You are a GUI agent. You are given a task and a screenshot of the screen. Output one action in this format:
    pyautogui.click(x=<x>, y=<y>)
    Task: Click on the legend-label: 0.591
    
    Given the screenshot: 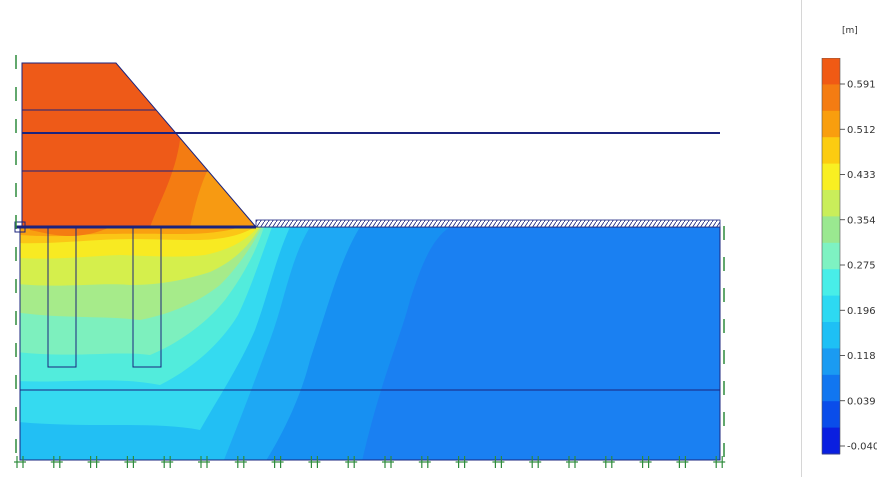 What is the action you would take?
    pyautogui.click(x=861, y=85)
    